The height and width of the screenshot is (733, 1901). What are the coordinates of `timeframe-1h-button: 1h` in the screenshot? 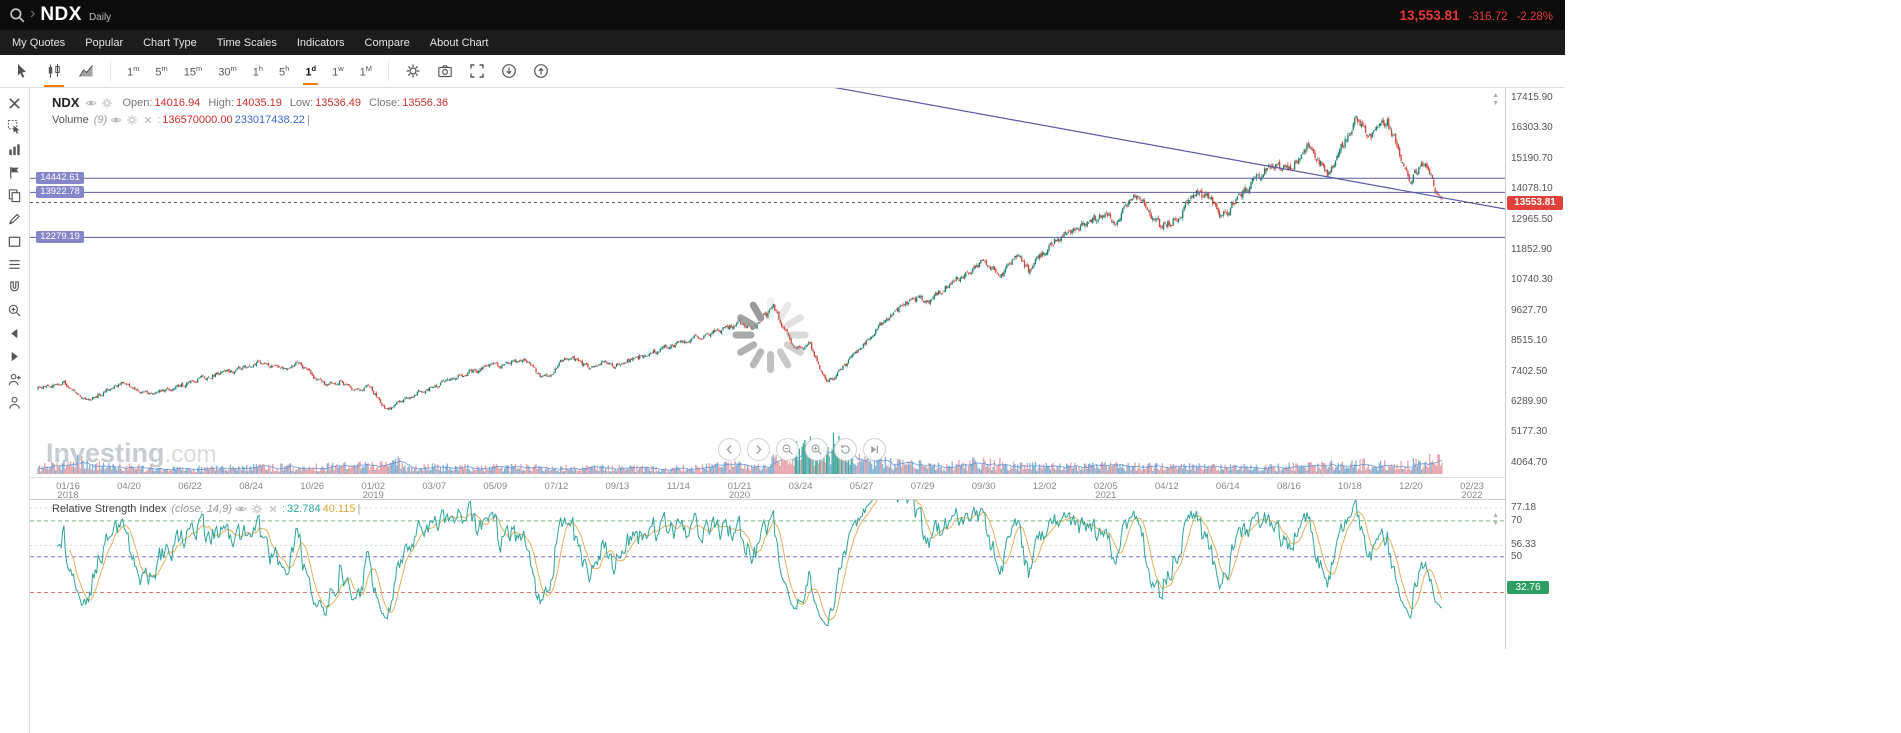 It's located at (258, 71).